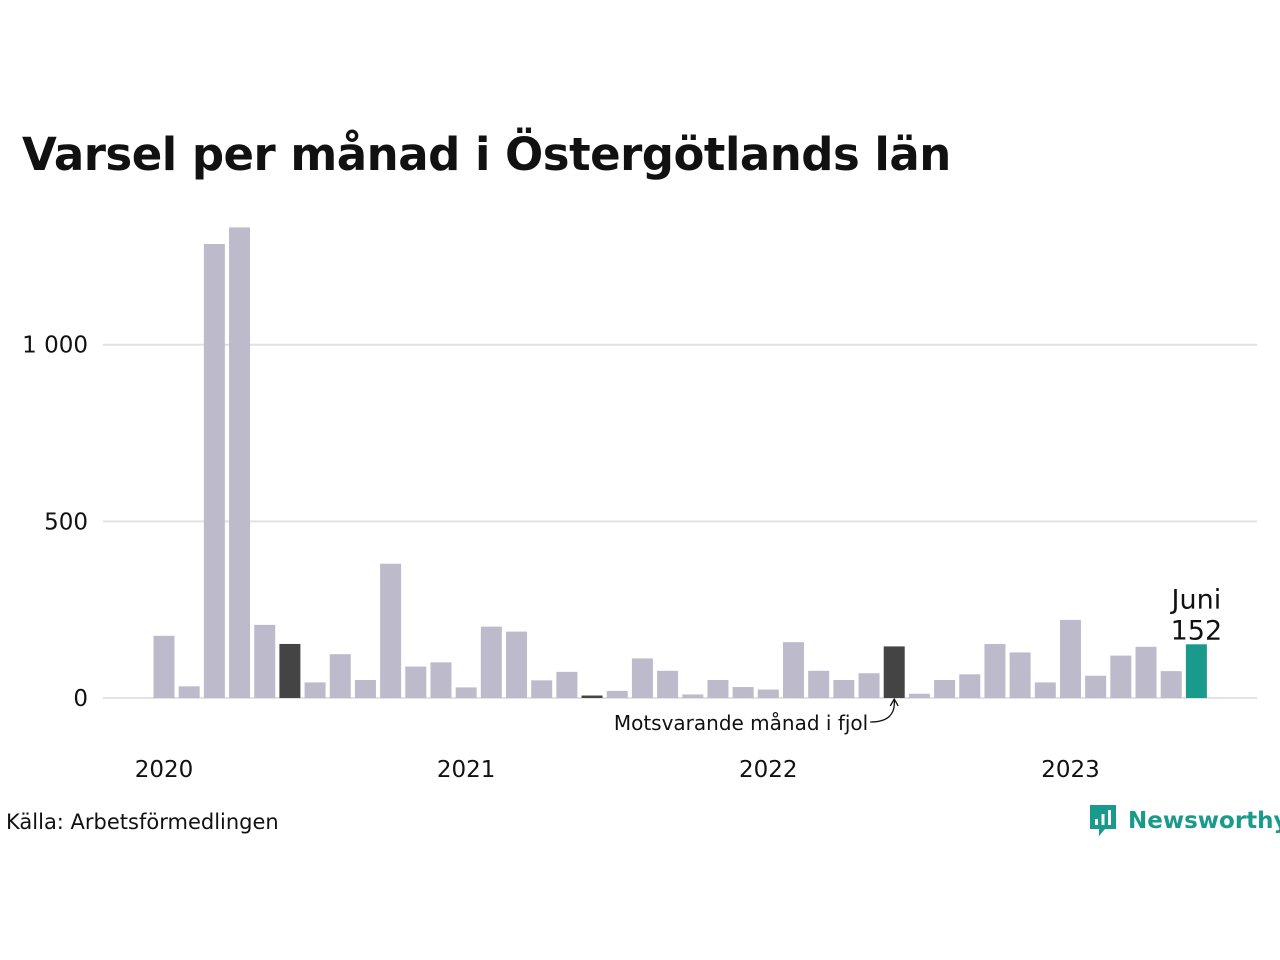  I want to click on y-tick-label: 1 000, so click(55, 346).